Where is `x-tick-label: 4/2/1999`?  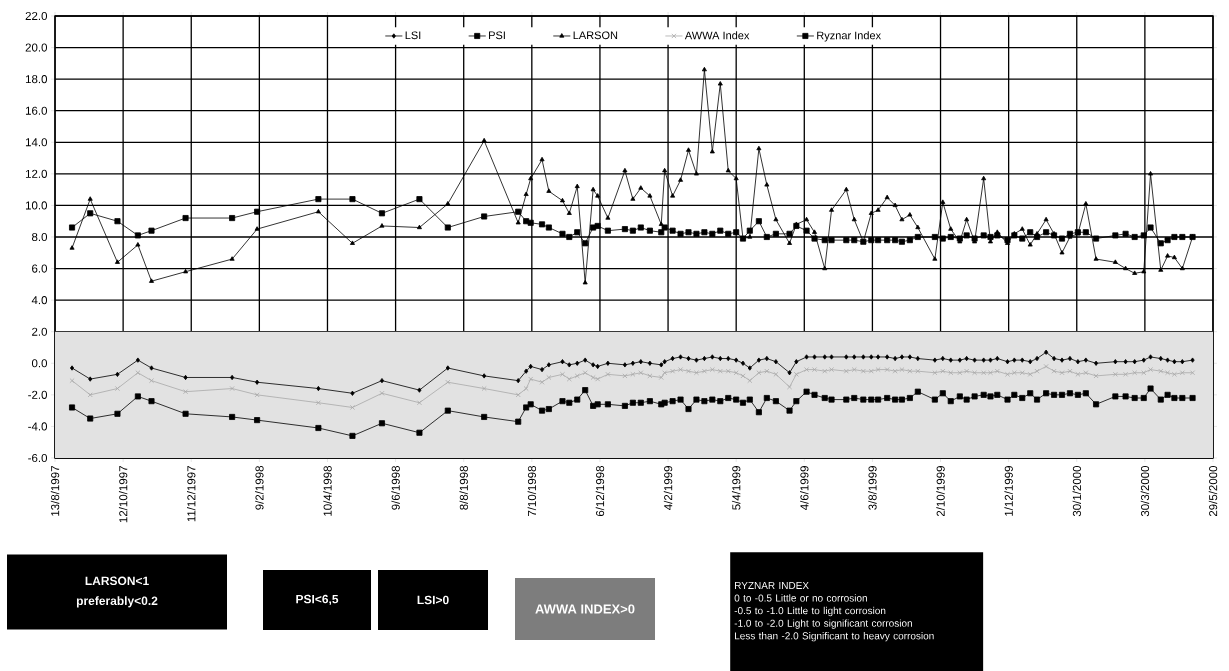 x-tick-label: 4/2/1999 is located at coordinates (668, 487).